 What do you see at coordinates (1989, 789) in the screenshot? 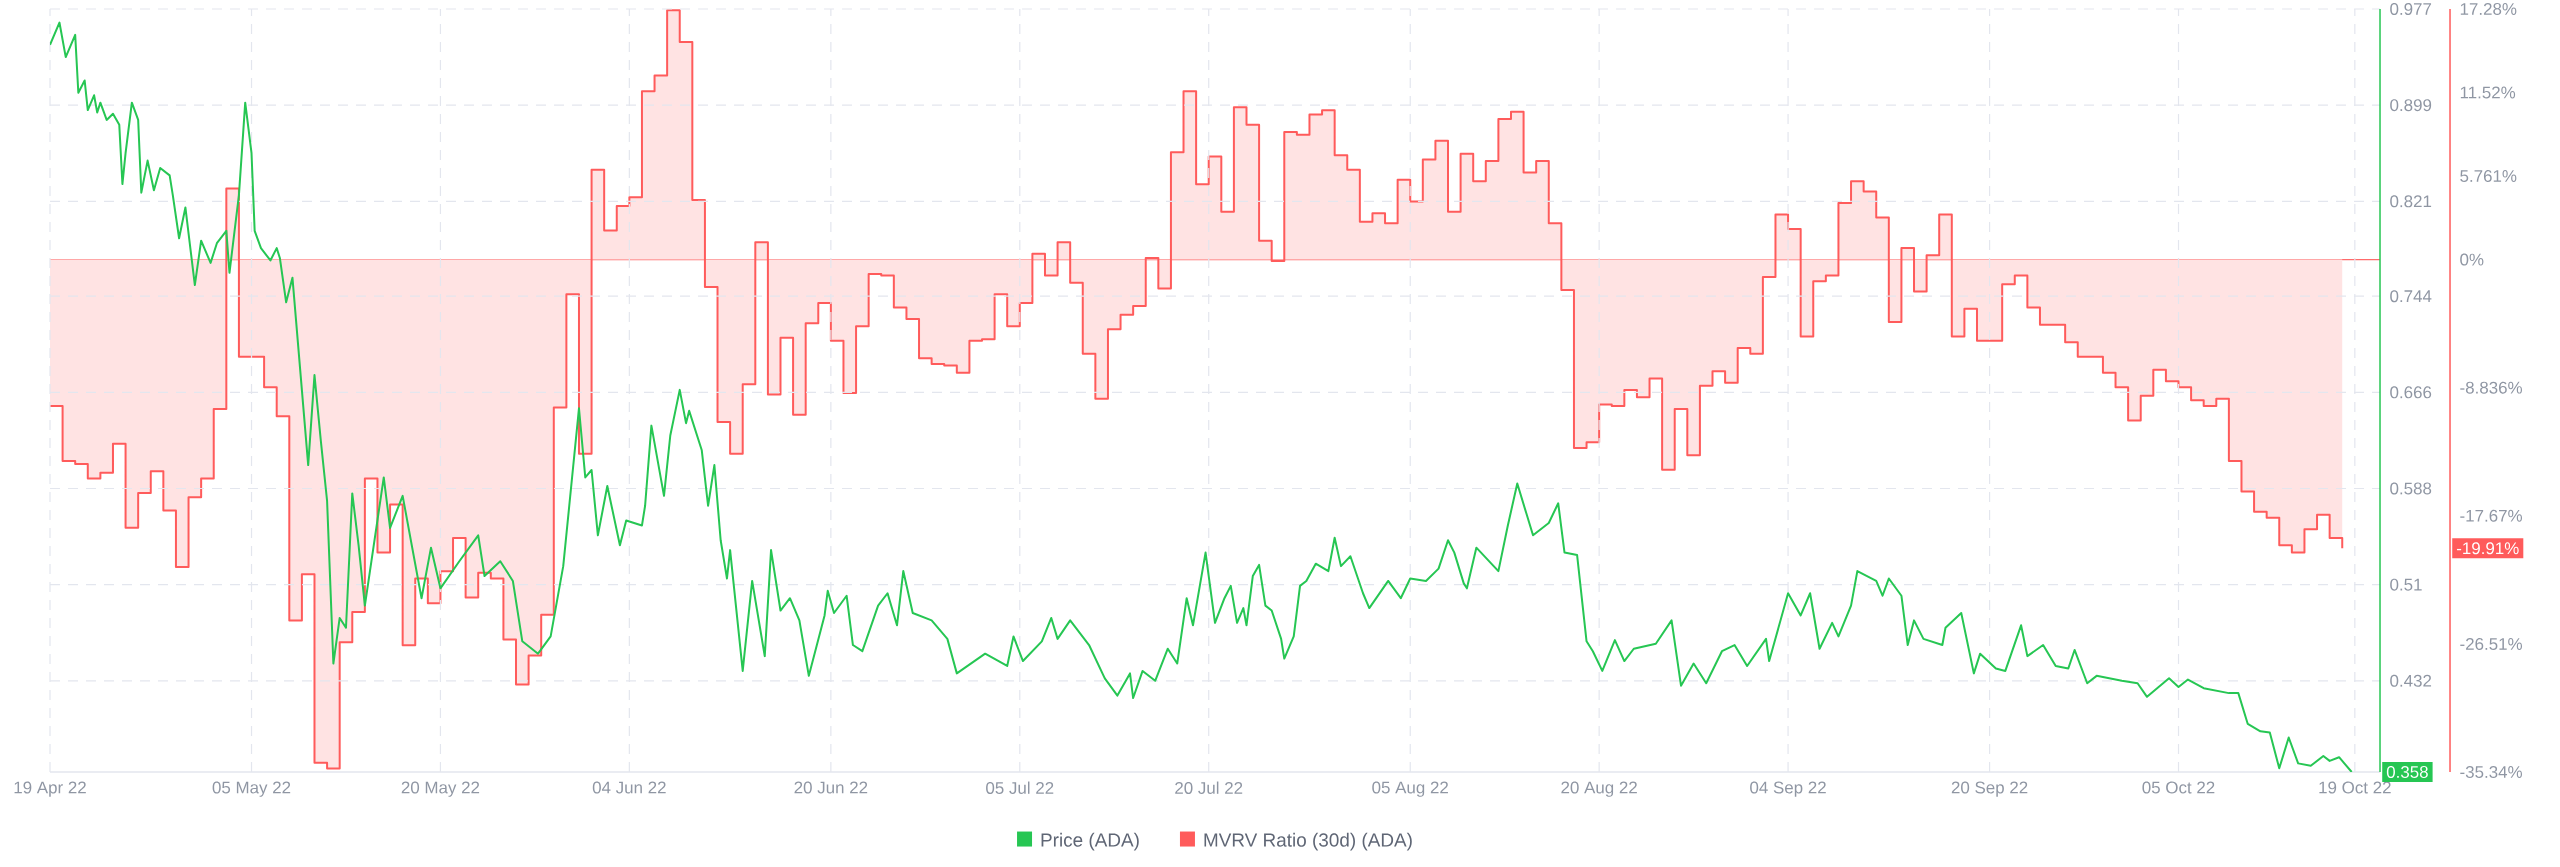
I see `x-tick-label: 20 Sep 22` at bounding box center [1989, 789].